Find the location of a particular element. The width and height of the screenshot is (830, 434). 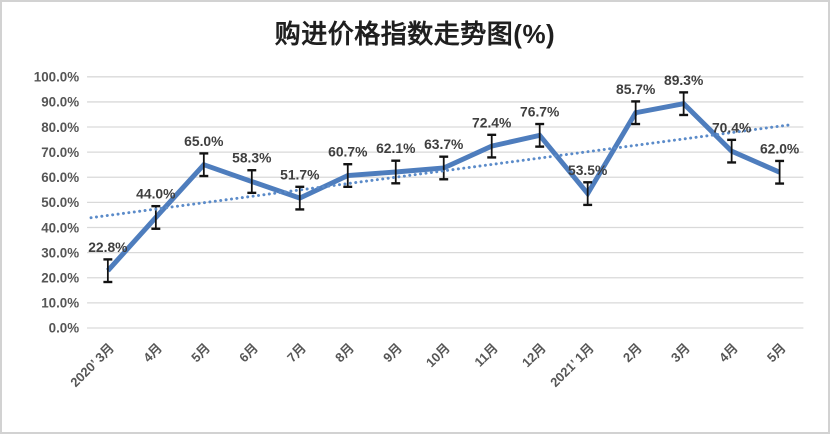

x-axis-category-label: 7月 is located at coordinates (296, 352).